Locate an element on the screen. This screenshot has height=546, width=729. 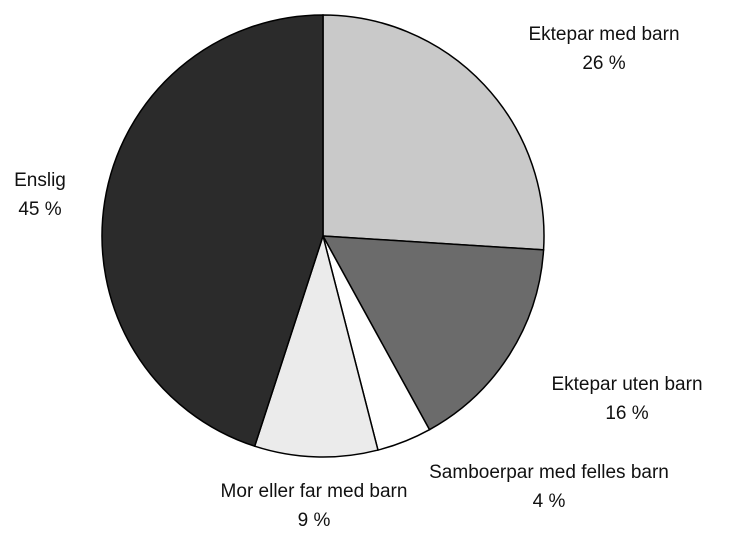
category-label: Ektepar med barn is located at coordinates (604, 34).